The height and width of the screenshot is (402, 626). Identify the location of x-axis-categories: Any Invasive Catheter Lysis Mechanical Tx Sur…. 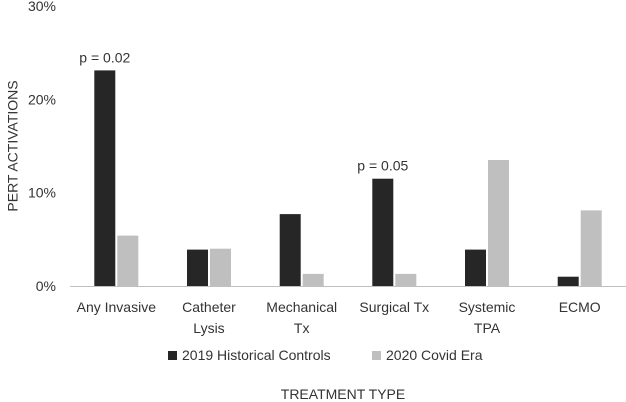
(339, 317).